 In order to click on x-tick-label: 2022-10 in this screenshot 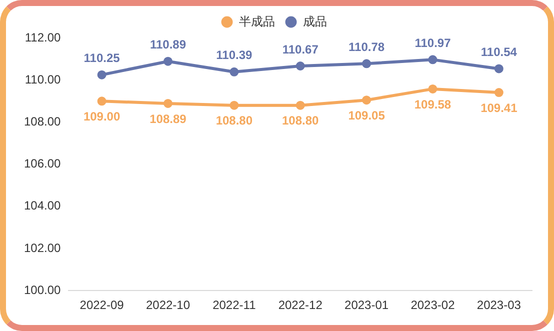, I will do `click(168, 305)`.